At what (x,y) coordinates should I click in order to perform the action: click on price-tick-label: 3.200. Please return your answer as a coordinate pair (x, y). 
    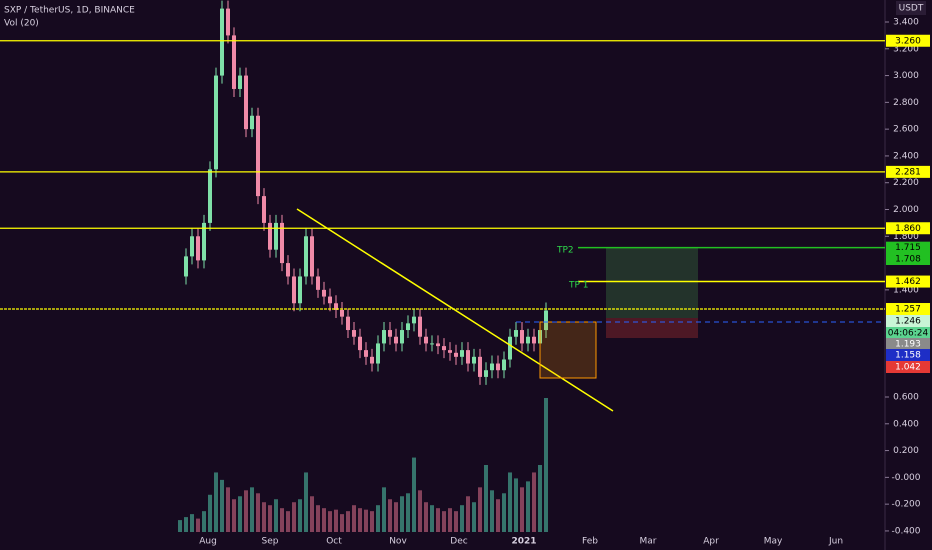
    Looking at the image, I should click on (906, 49).